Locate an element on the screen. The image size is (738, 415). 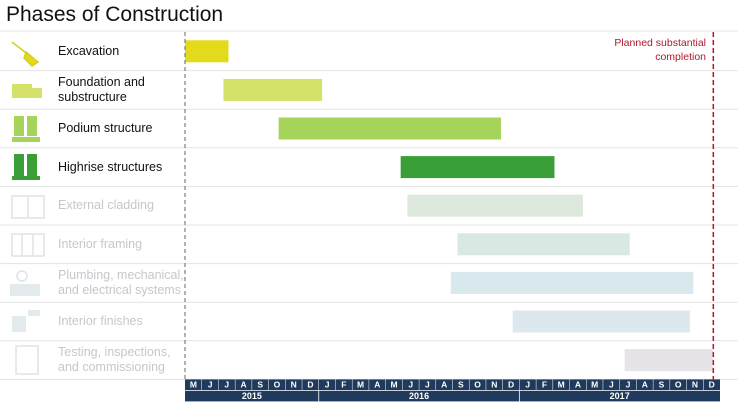
year-label: 2017 is located at coordinates (620, 396).